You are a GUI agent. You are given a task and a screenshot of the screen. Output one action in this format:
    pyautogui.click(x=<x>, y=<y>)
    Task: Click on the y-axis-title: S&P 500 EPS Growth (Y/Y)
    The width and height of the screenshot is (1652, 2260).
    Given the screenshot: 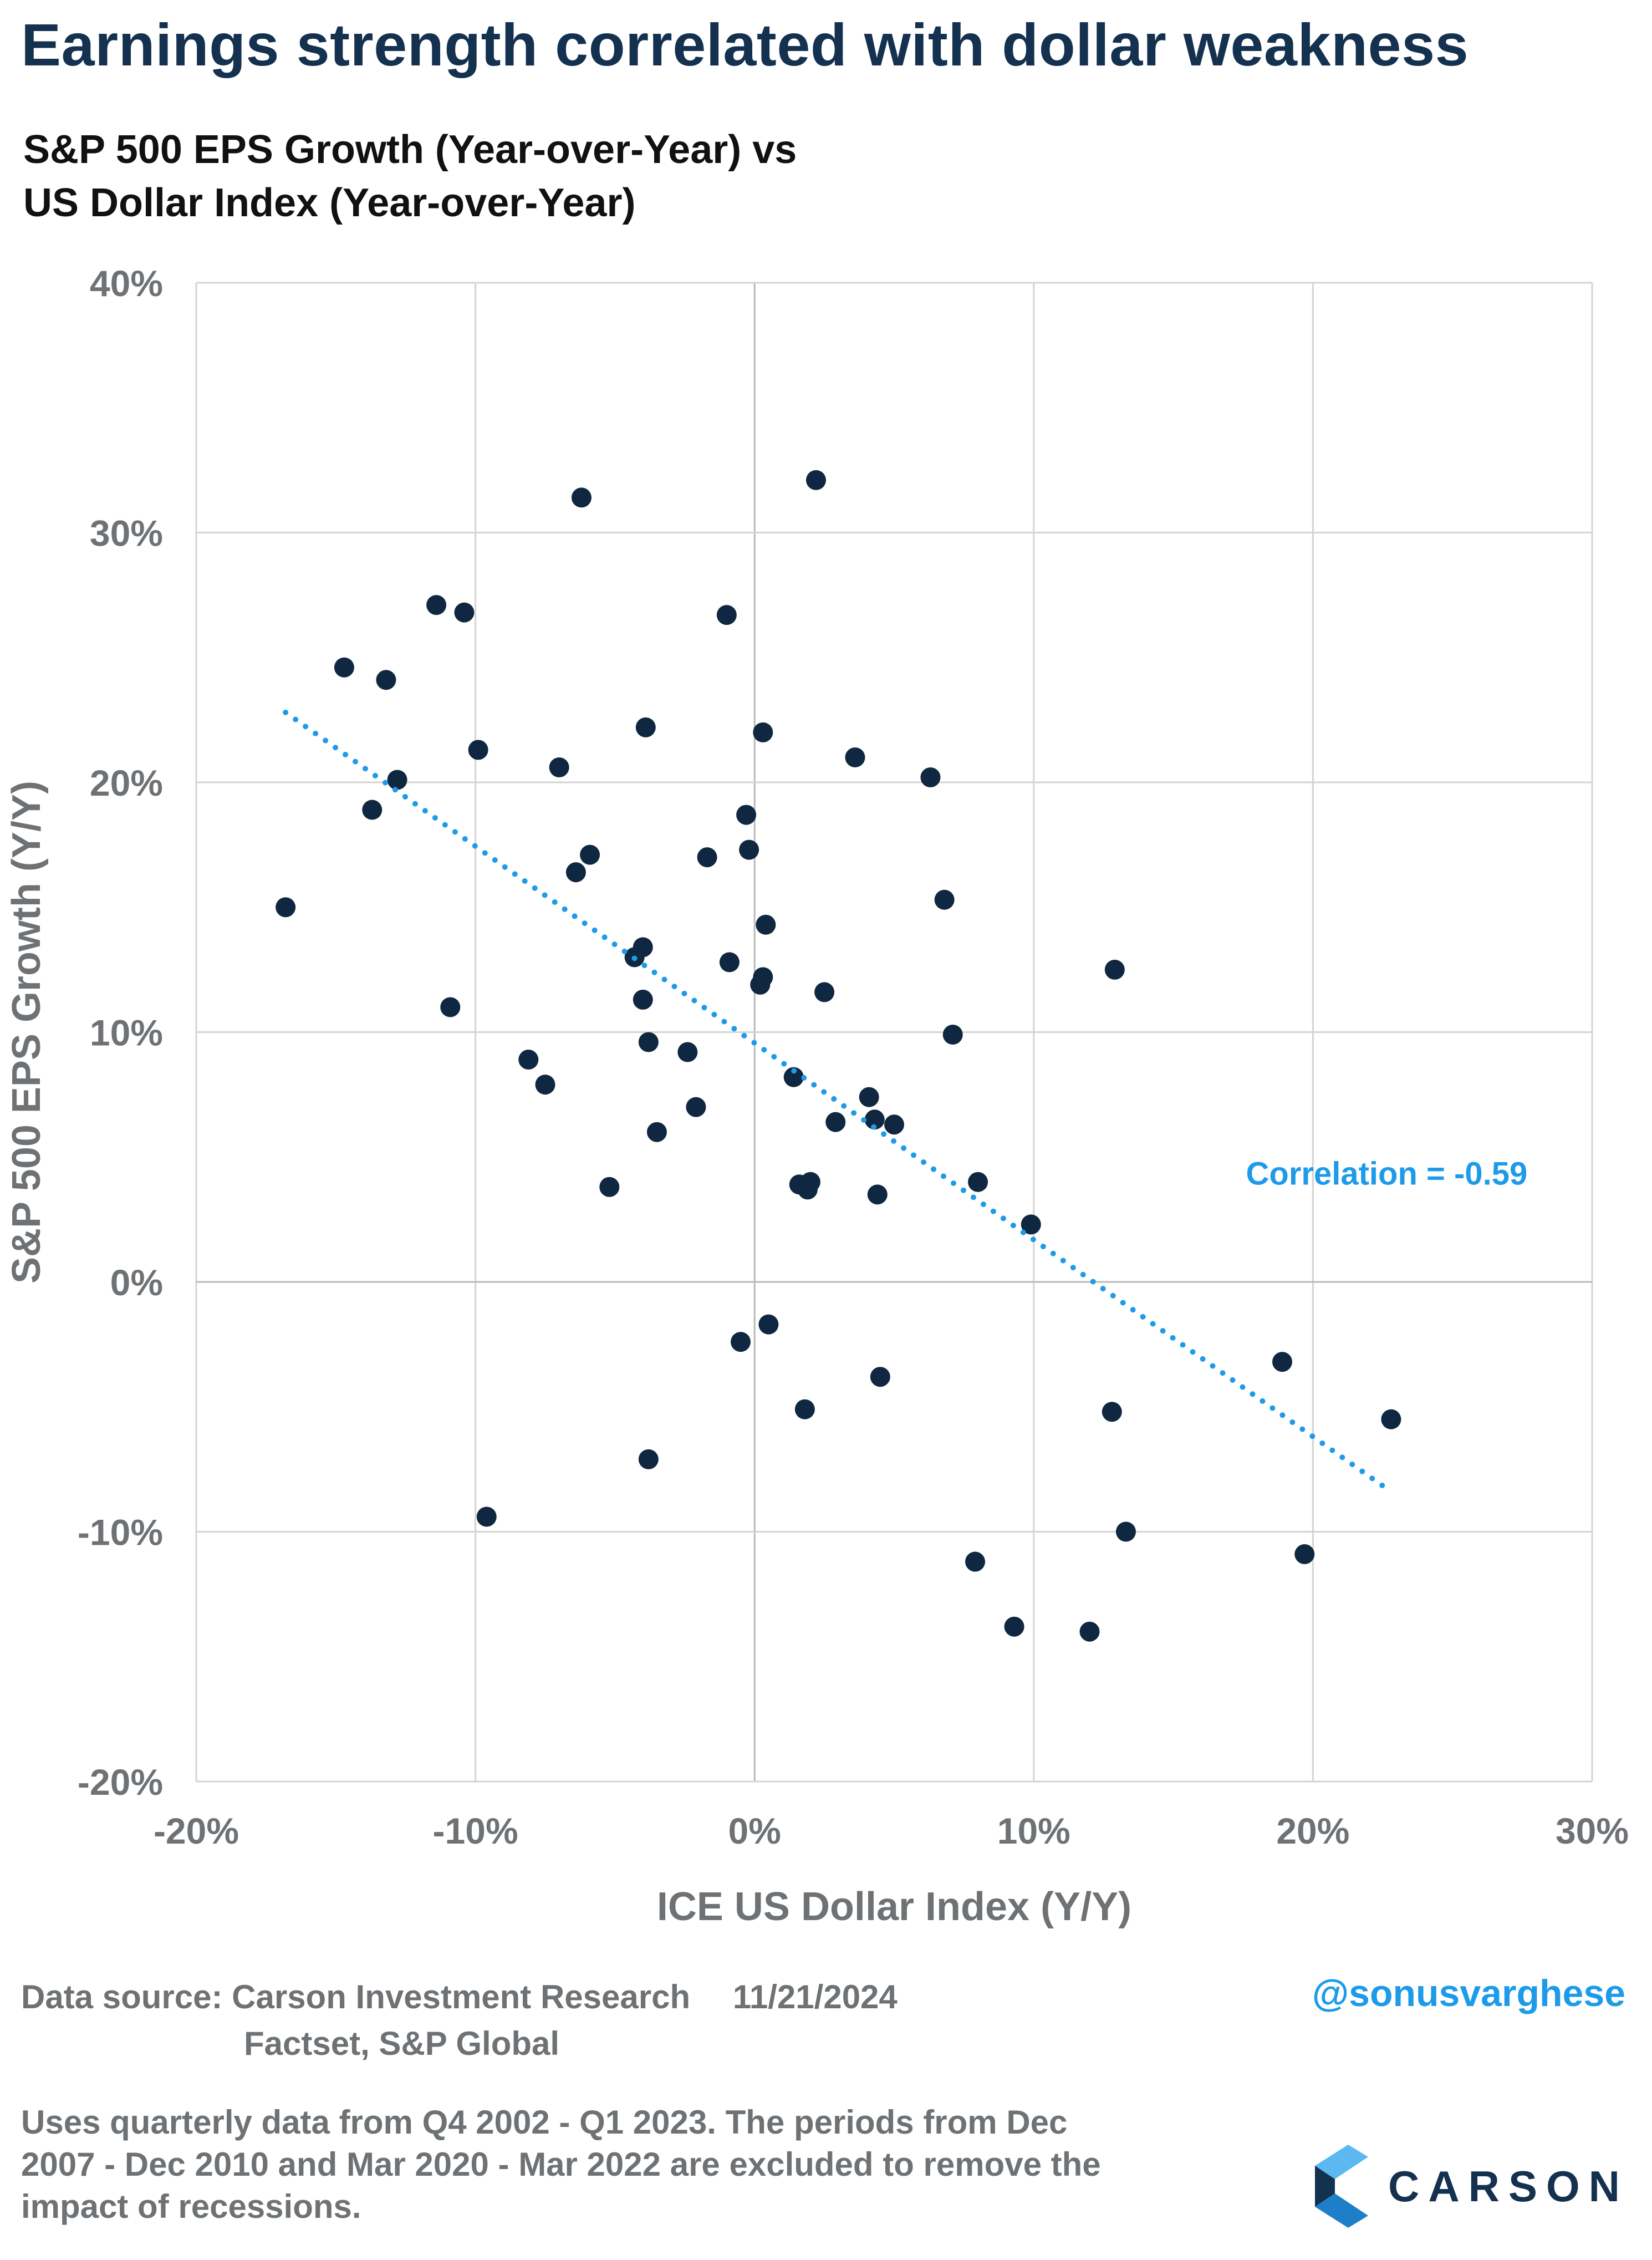 What is the action you would take?
    pyautogui.click(x=26, y=1032)
    